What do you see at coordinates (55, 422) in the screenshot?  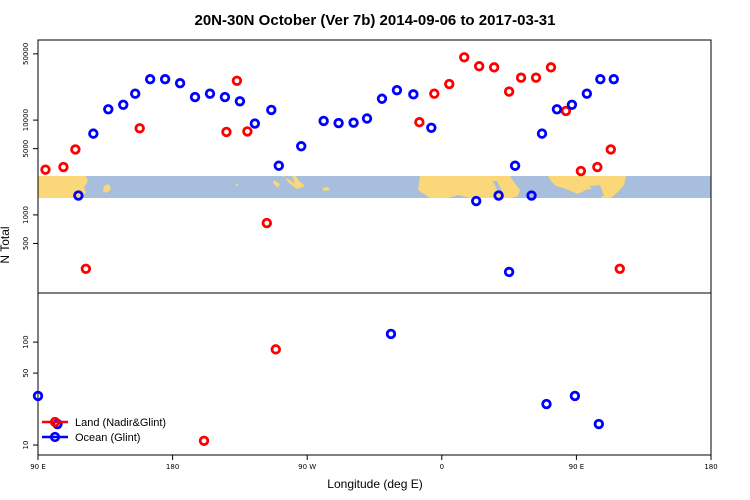 I see `legend-land-marker` at bounding box center [55, 422].